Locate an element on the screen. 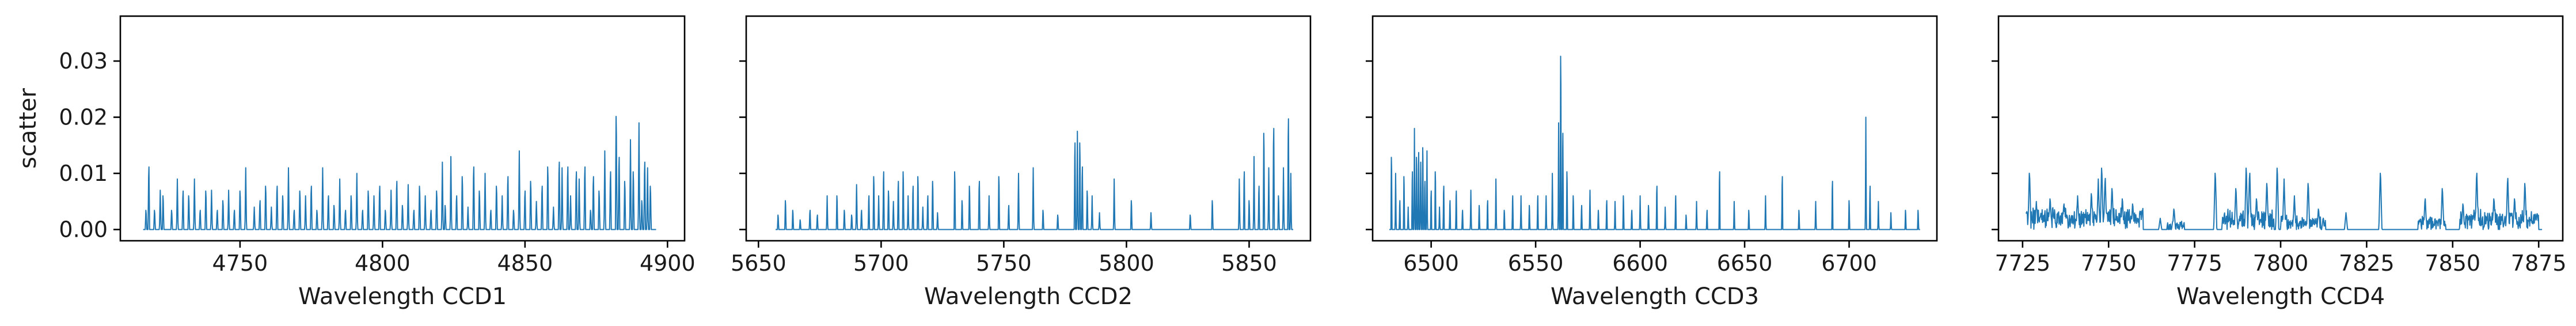 The width and height of the screenshot is (2576, 326). x-tick-label: 5650 is located at coordinates (759, 263).